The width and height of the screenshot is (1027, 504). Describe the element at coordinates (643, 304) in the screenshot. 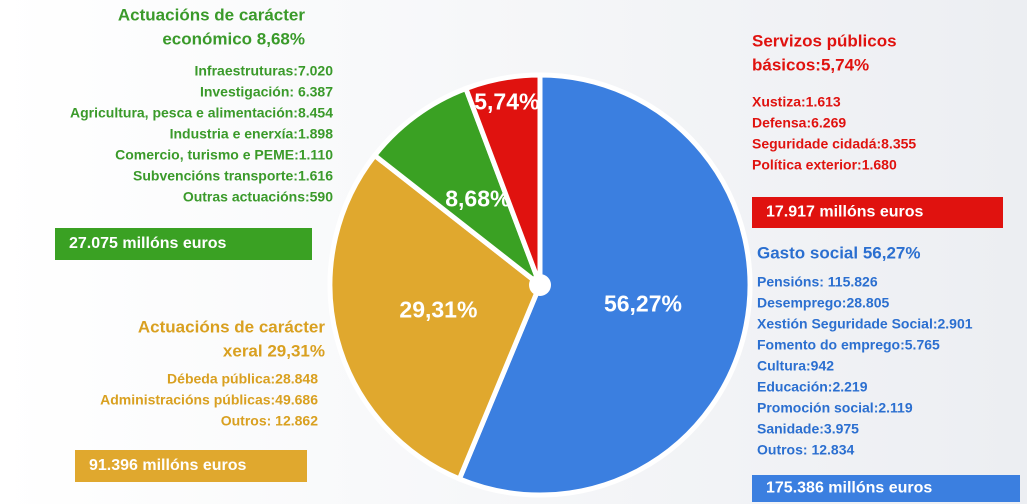

I see `pie-value-label: 56,27%` at that location.